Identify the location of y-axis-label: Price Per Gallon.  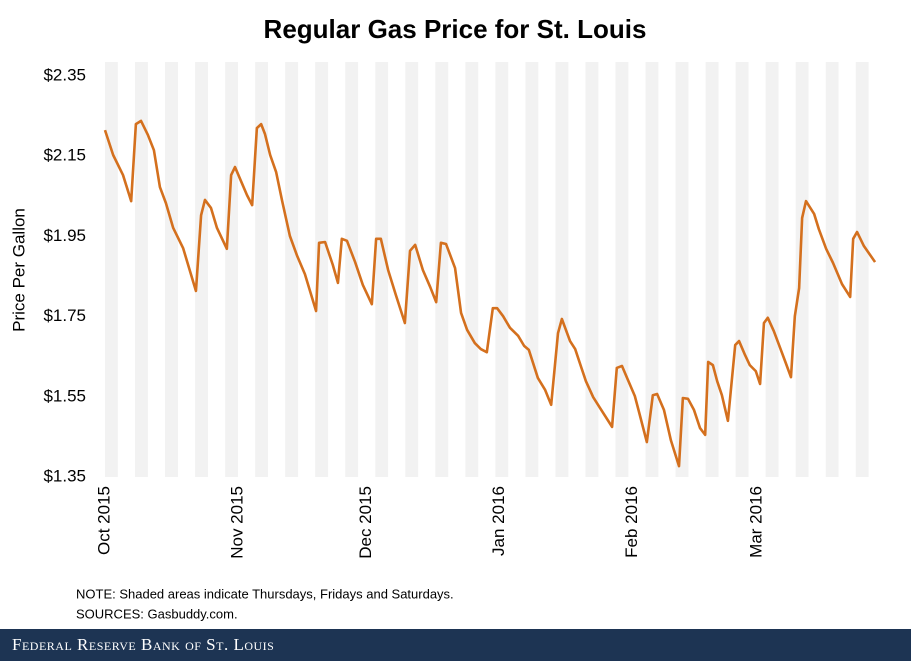
(18, 270).